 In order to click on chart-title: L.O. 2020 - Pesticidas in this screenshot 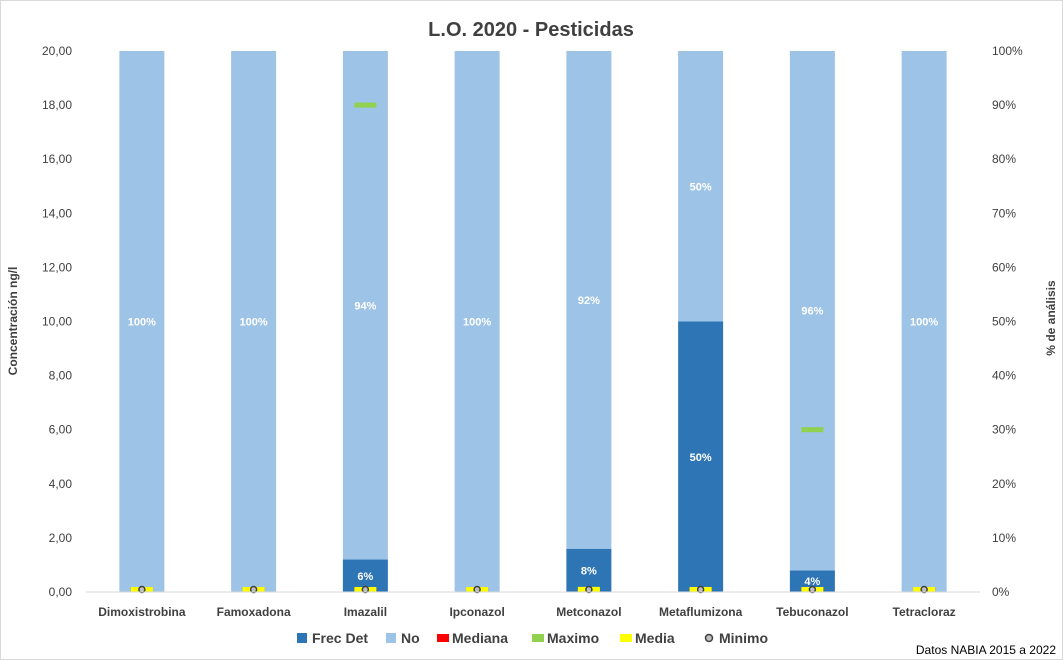, I will do `click(531, 30)`.